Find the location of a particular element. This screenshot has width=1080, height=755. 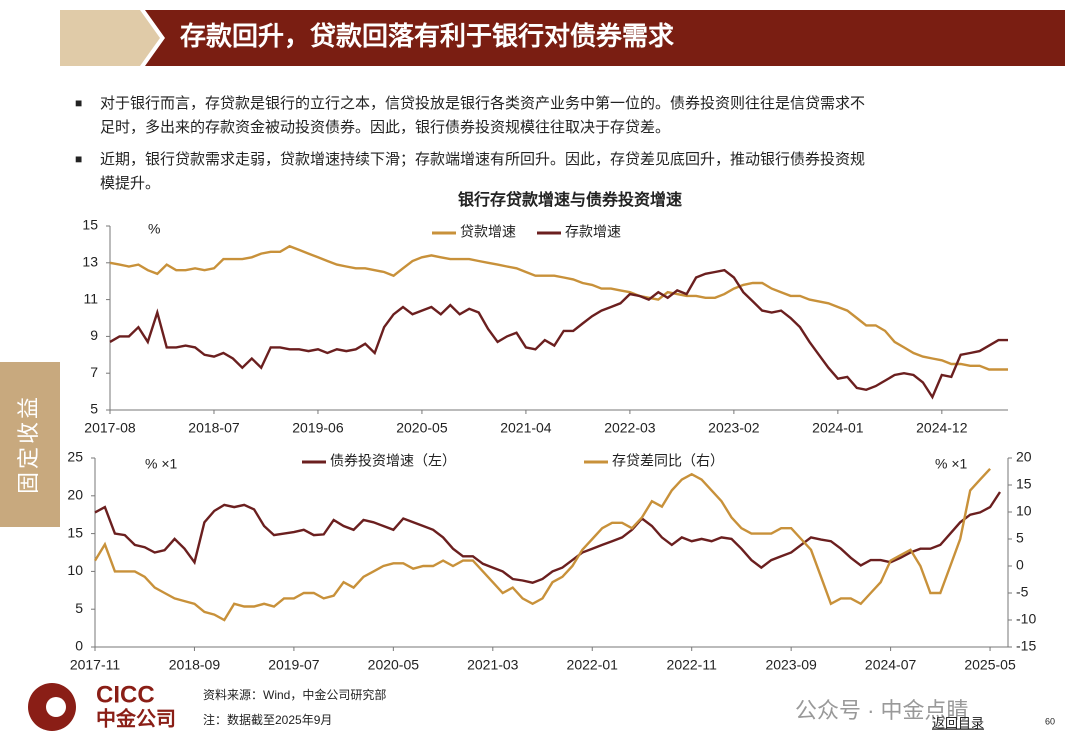

x-tick-label: 2024-12 is located at coordinates (942, 428).